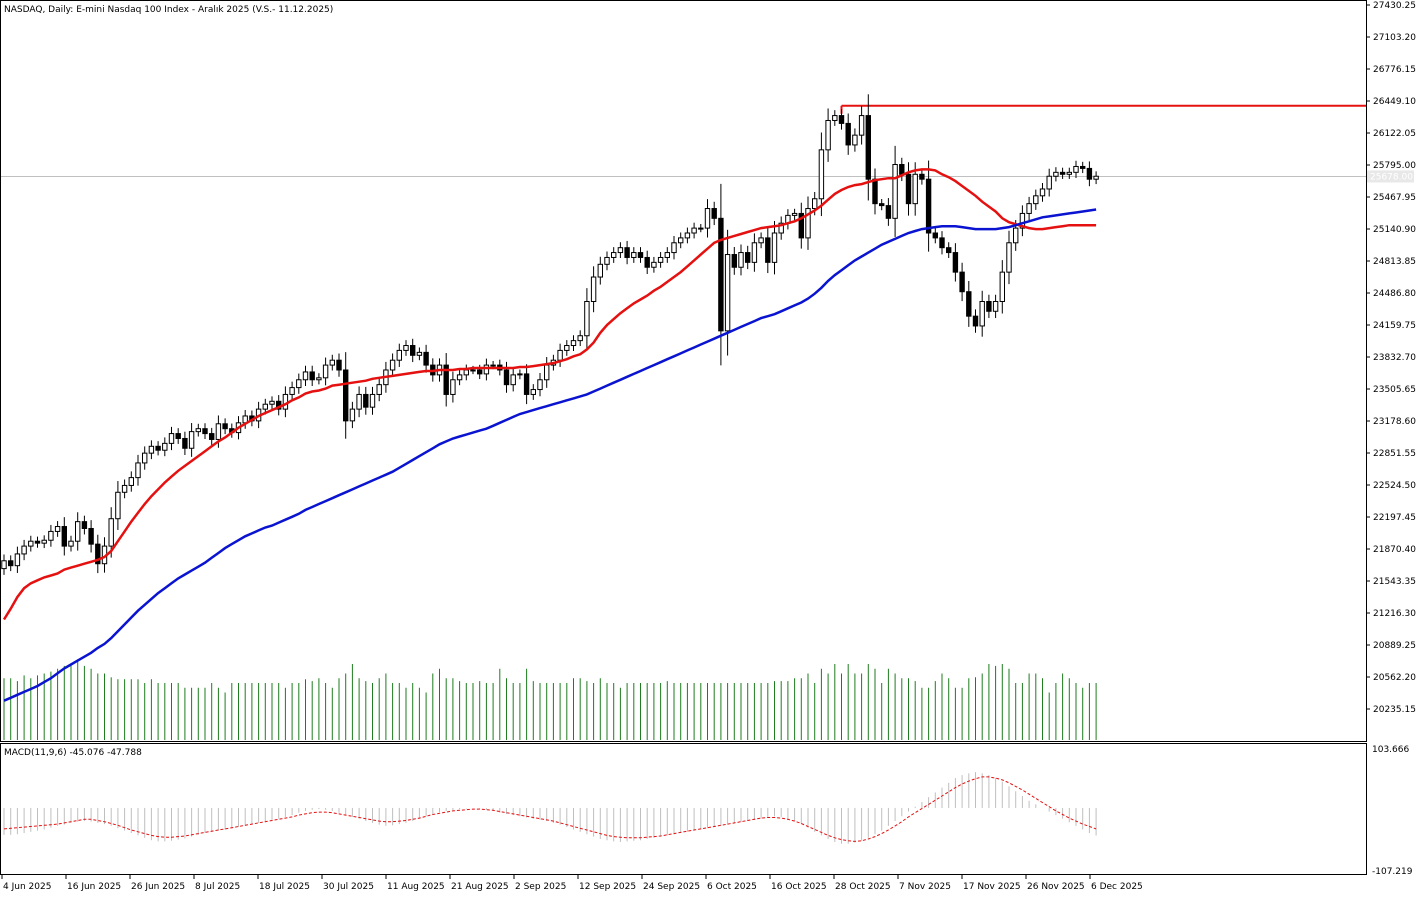 This screenshot has height=901, width=1425. Describe the element at coordinates (1394, 422) in the screenshot. I see `price-tick-label: 23178.60` at that location.